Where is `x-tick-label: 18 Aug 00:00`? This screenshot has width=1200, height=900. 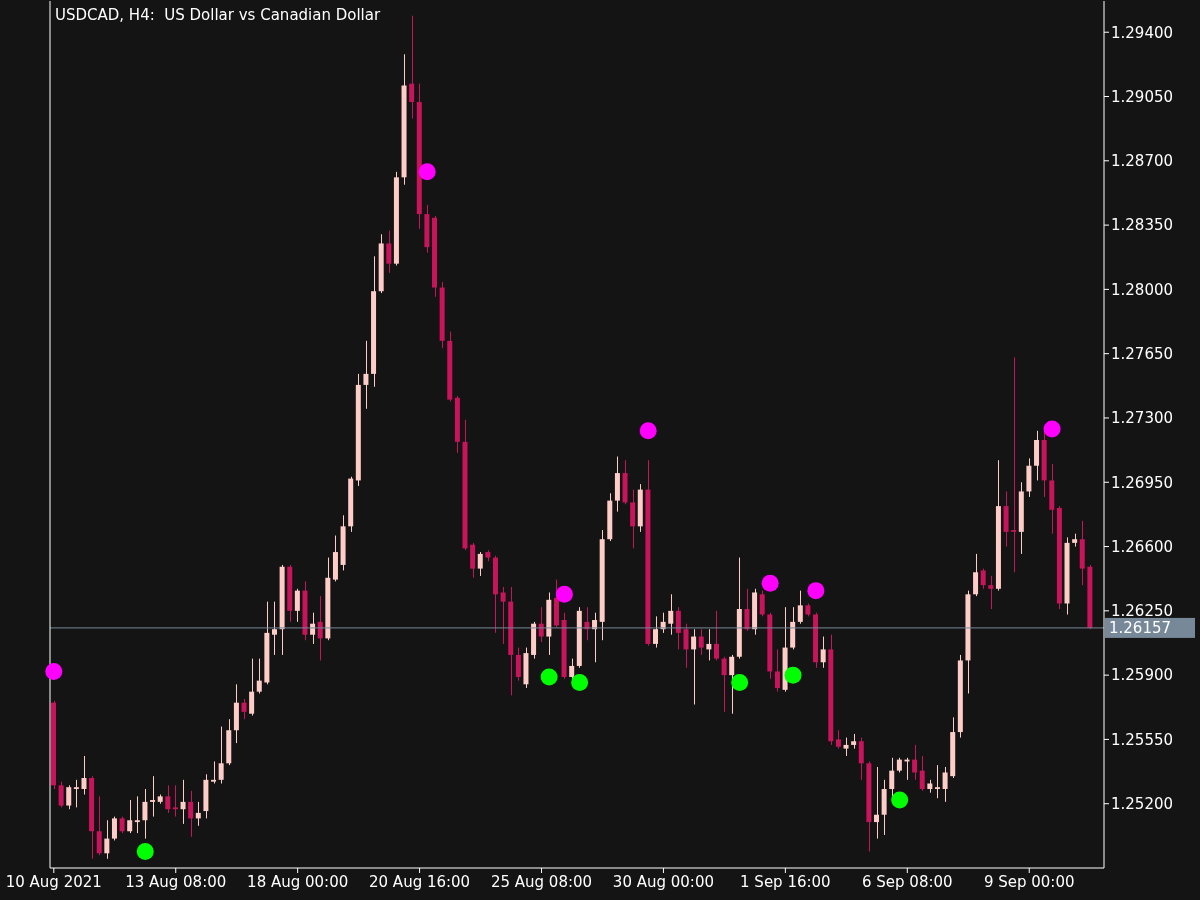
x-tick-label: 18 Aug 00:00 is located at coordinates (298, 881).